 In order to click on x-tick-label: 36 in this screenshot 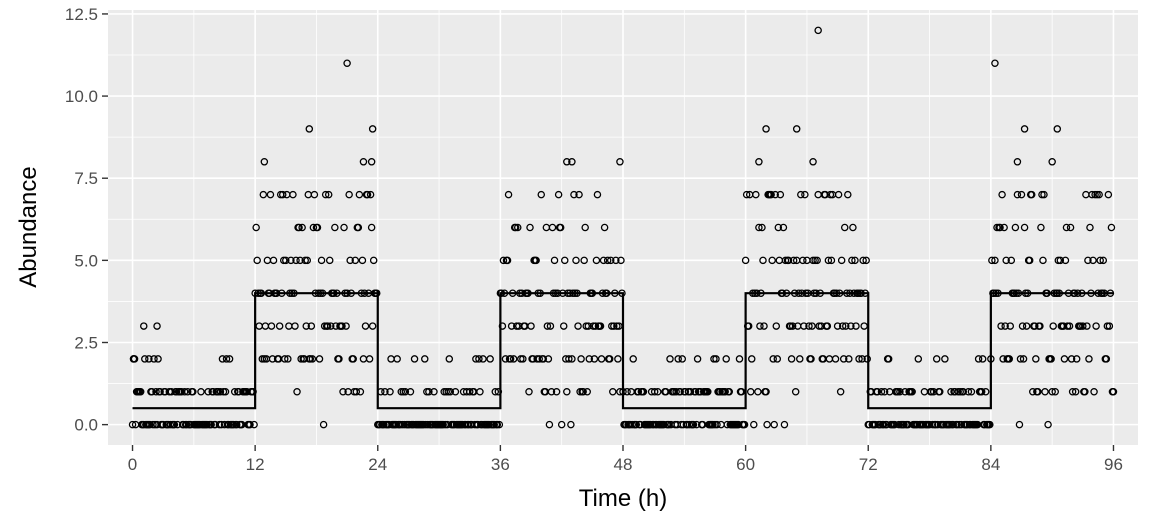, I will do `click(500, 464)`.